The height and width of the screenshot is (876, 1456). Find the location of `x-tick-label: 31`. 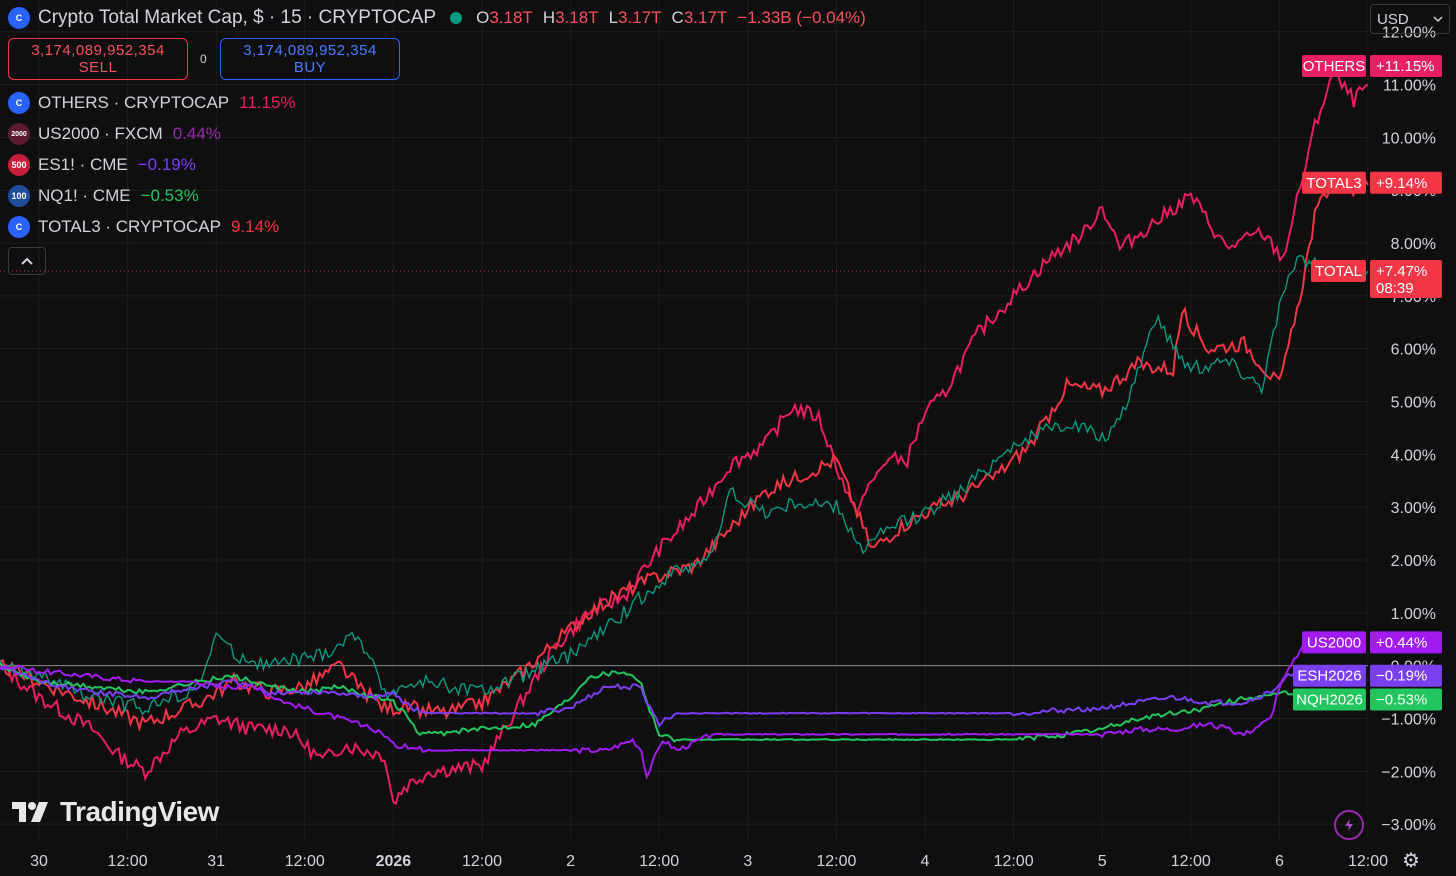

x-tick-label: 31 is located at coordinates (216, 861).